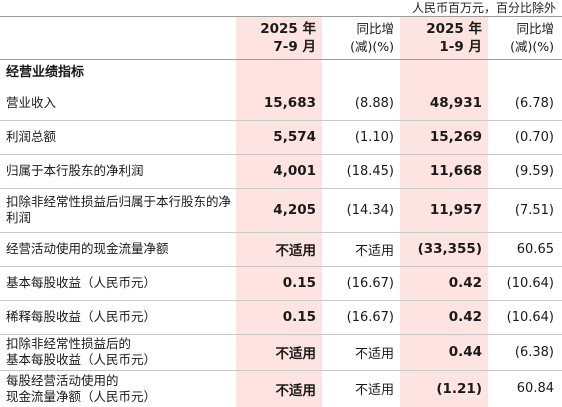  What do you see at coordinates (441, 38) in the screenshot?
I see `header-ytd-2025: 2025 年 1-9 月` at bounding box center [441, 38].